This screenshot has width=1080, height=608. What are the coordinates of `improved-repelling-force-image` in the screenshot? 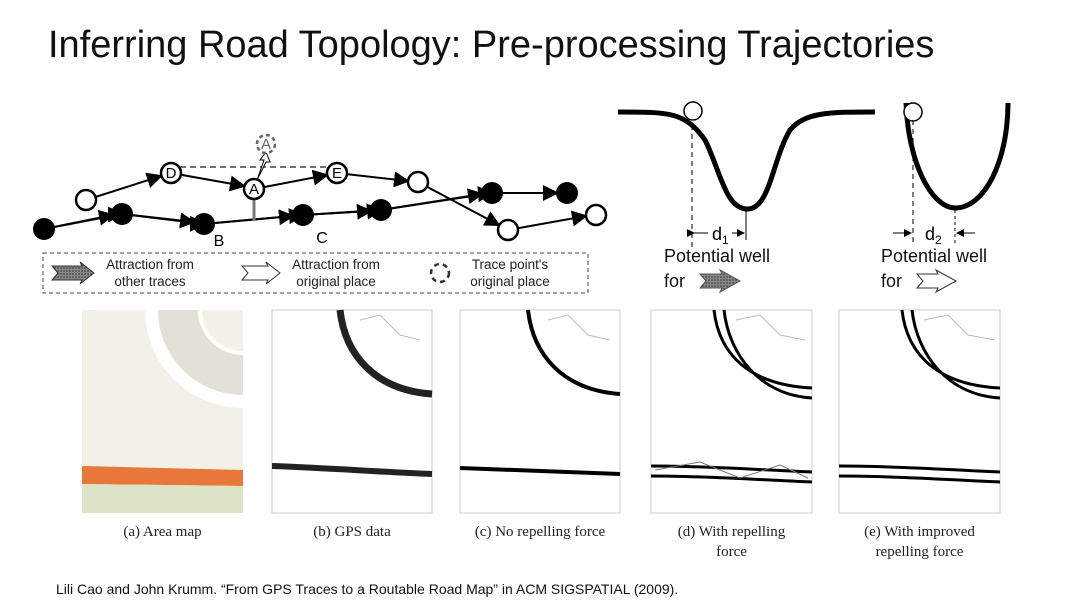 It's located at (919, 411).